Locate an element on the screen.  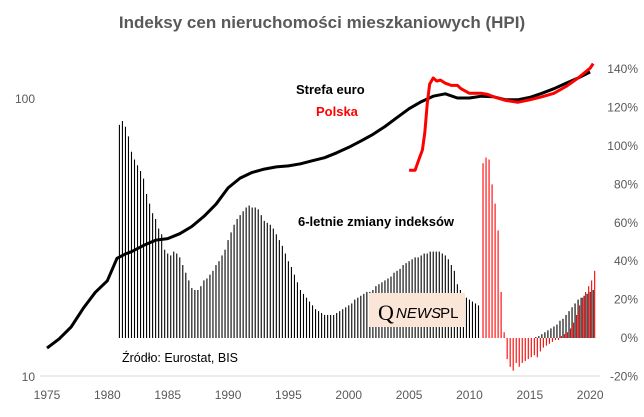
y-left-tick-label: 100 is located at coordinates (25, 99).